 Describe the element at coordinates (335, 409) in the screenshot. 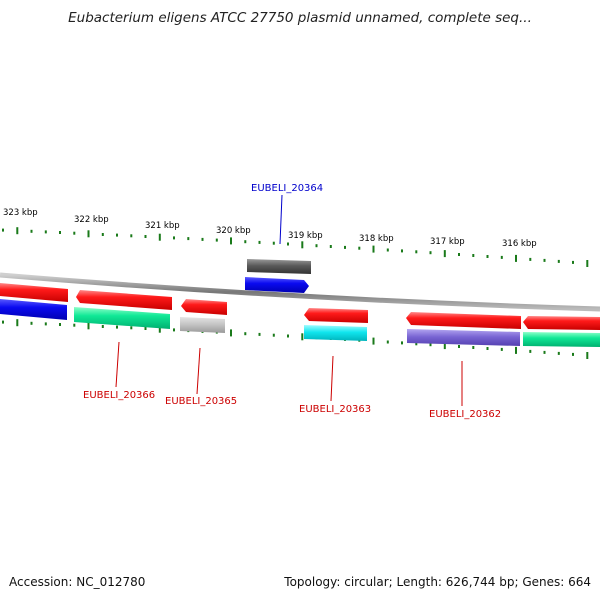

I see `gene-label-eubeli-20363: EUBELI_20363` at that location.